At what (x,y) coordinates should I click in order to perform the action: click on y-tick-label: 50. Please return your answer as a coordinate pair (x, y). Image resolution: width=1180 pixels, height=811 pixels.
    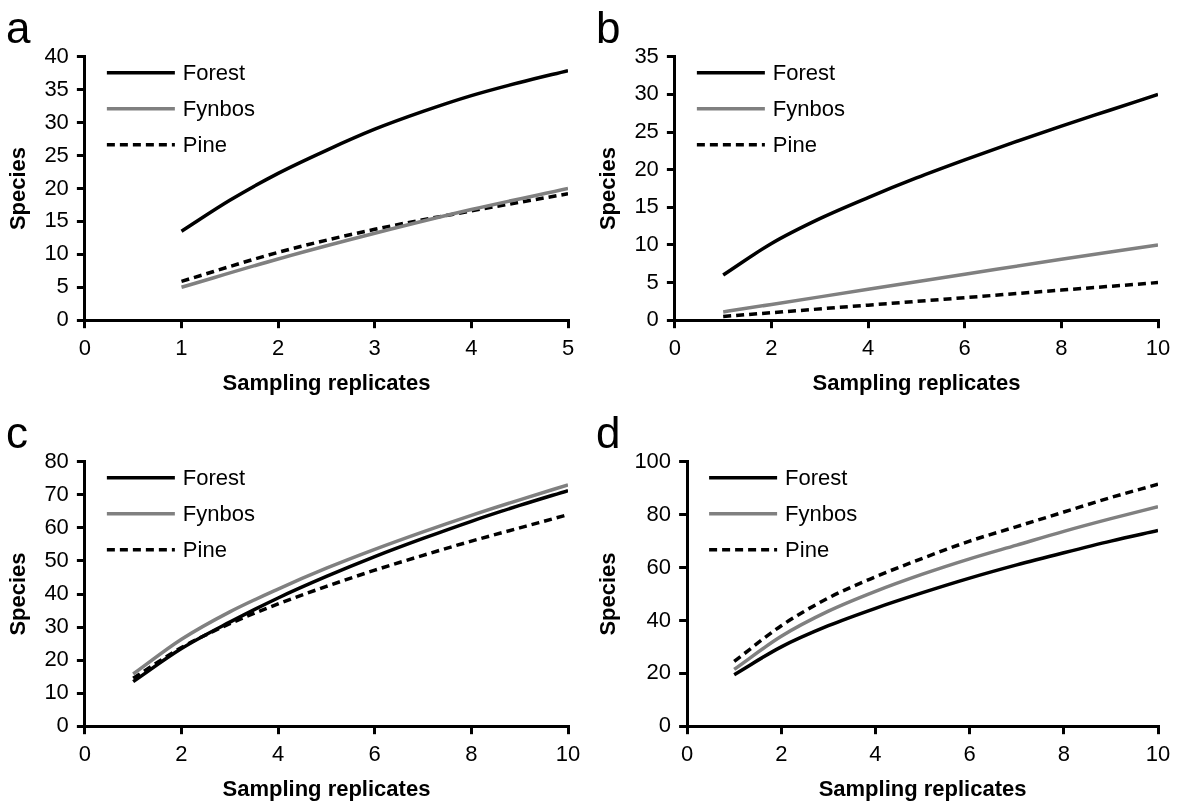
    Looking at the image, I should click on (56, 560).